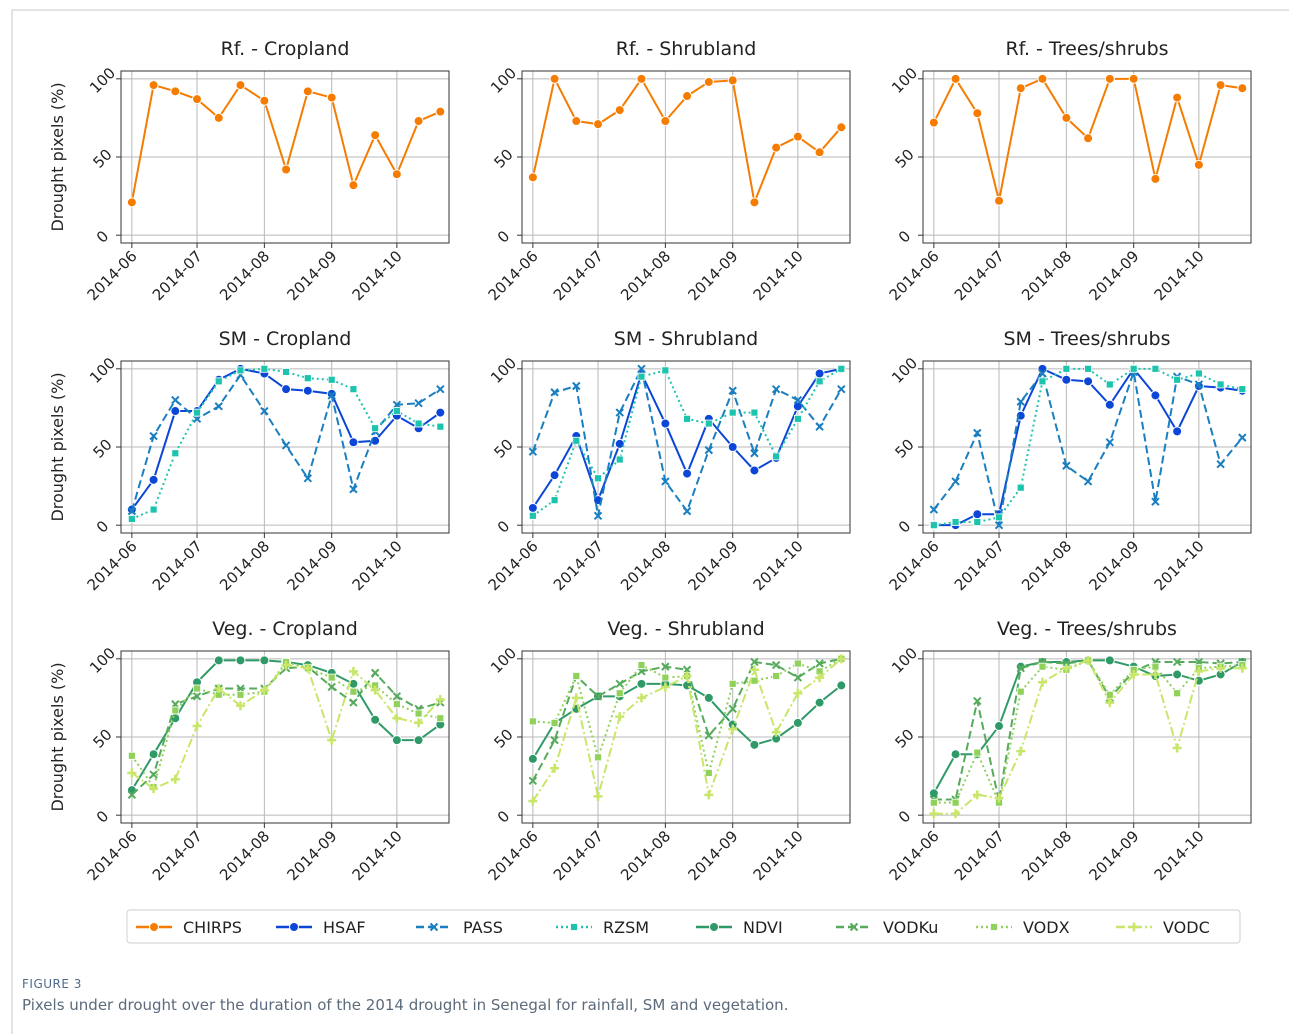 The image size is (1290, 1035). Describe the element at coordinates (904, 370) in the screenshot. I see `y-tick-label: 100` at that location.